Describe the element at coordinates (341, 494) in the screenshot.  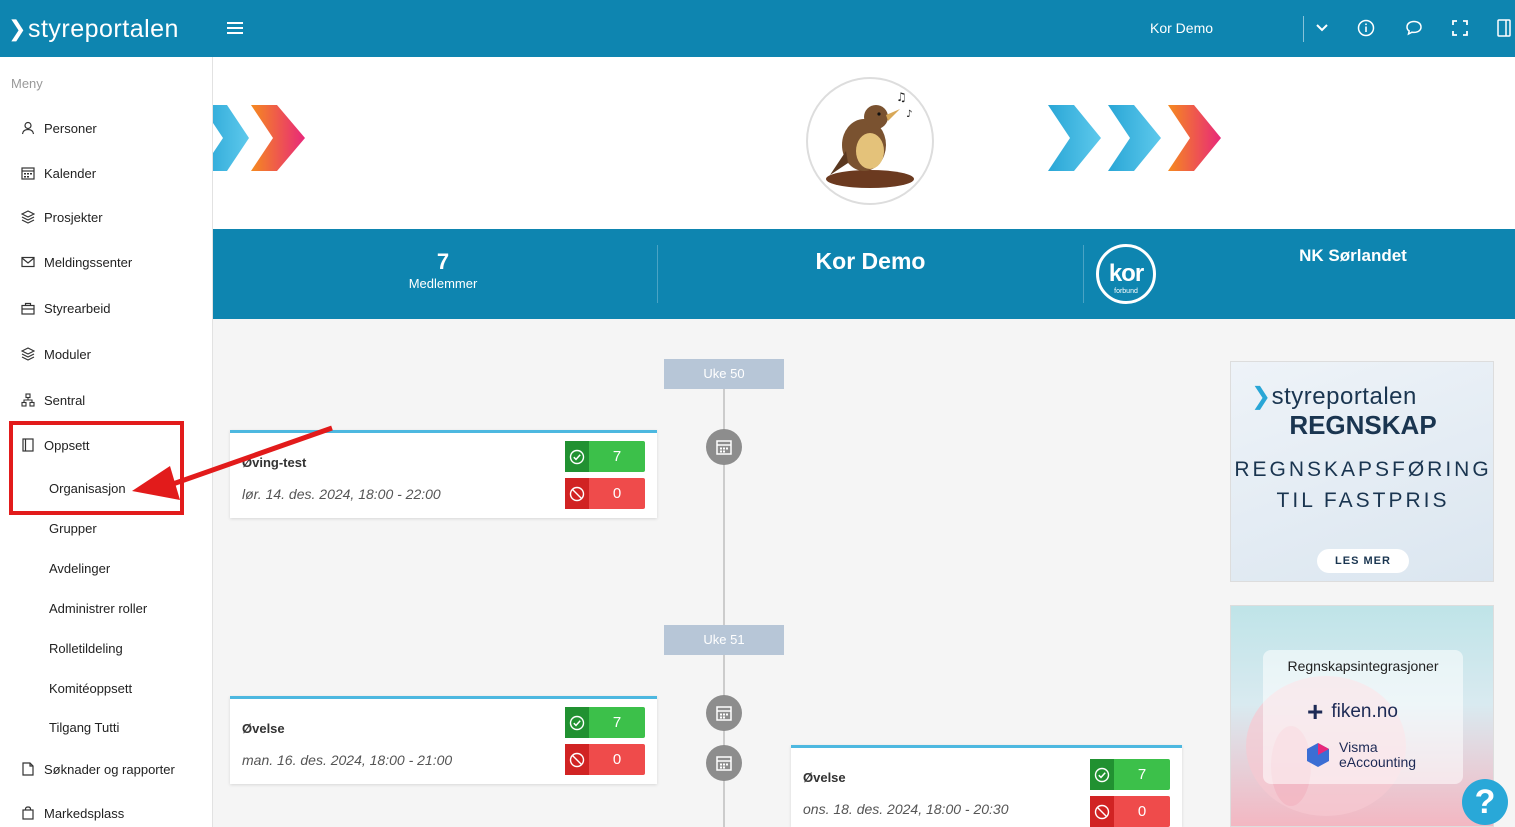
I see `event-date: lør. 14. des. 2024, 18:00 - 22:00` at that location.